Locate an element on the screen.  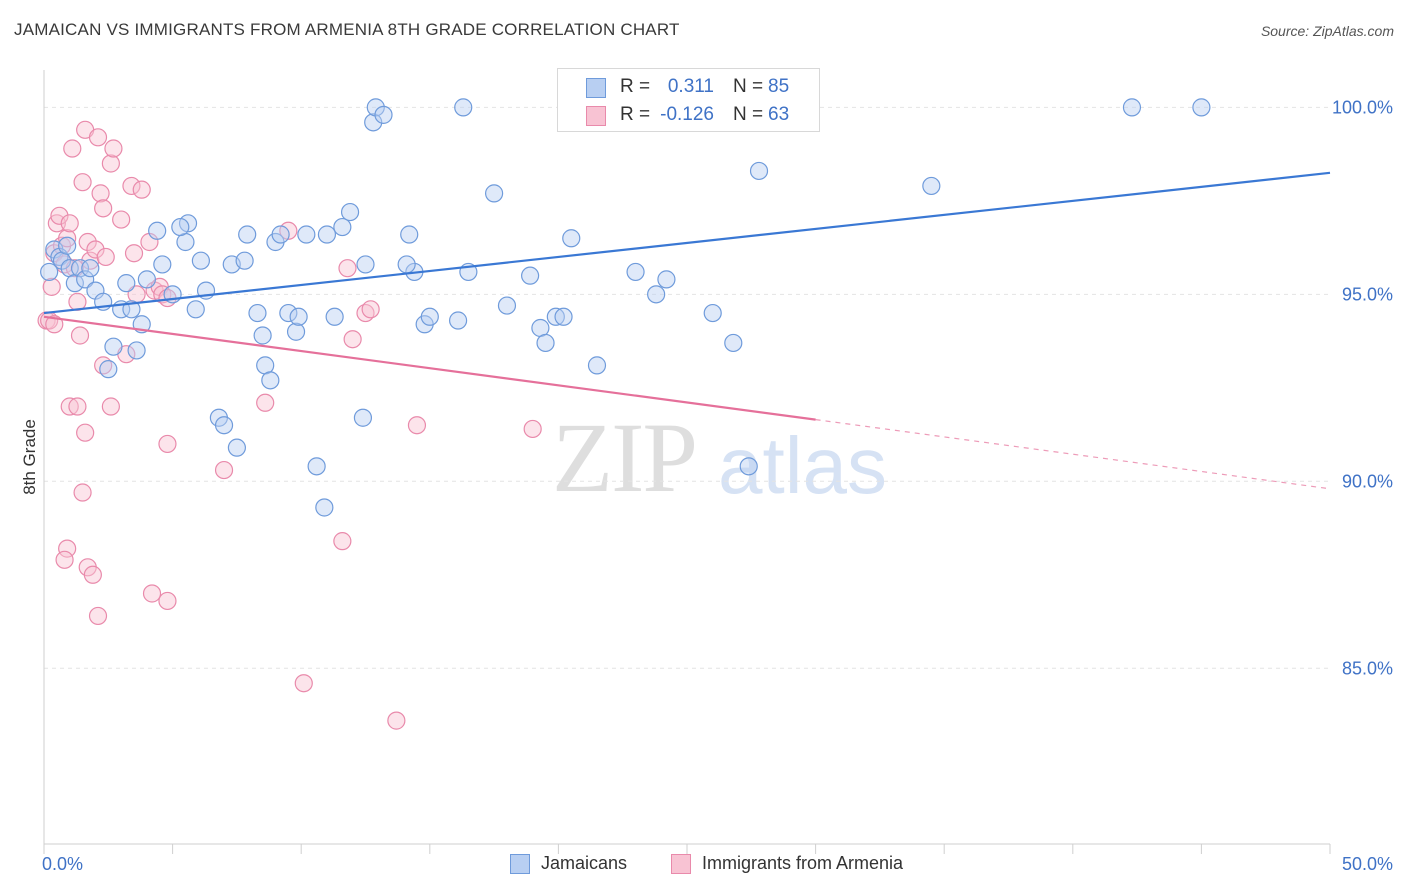
correlation-legend: R = 0.311 N = 85 R = -0.126 N = 63 is located at coordinates (688, 100).